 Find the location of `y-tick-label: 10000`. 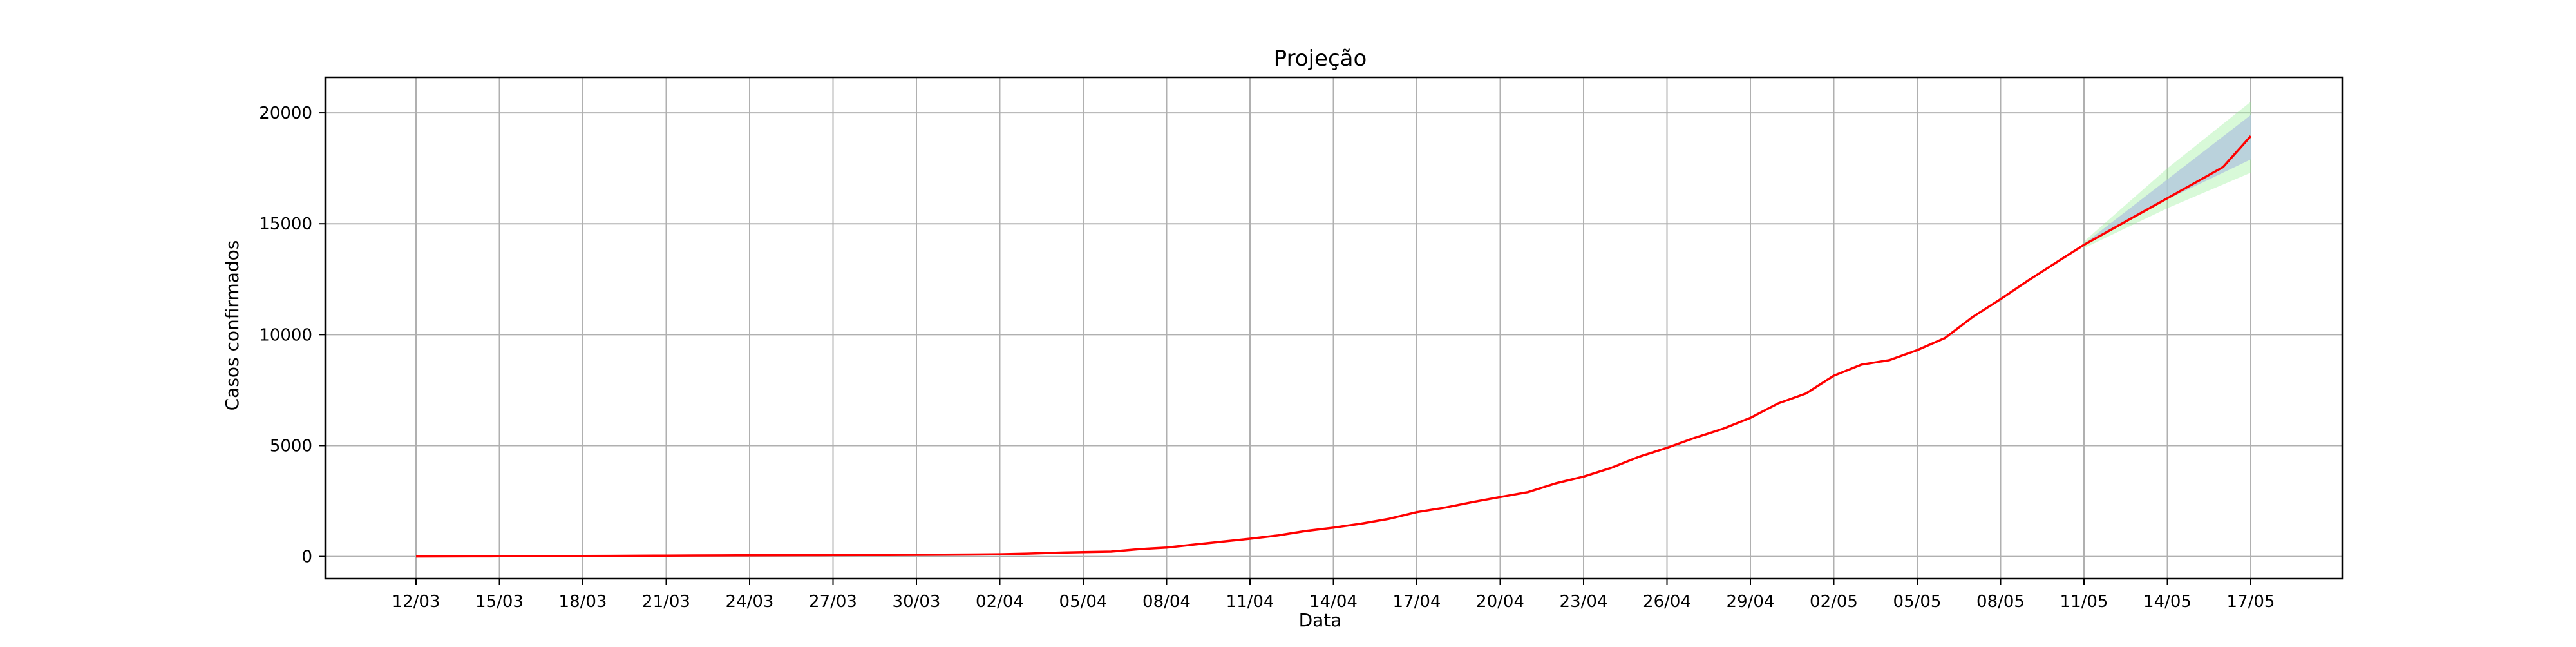

y-tick-label: 10000 is located at coordinates (285, 335).